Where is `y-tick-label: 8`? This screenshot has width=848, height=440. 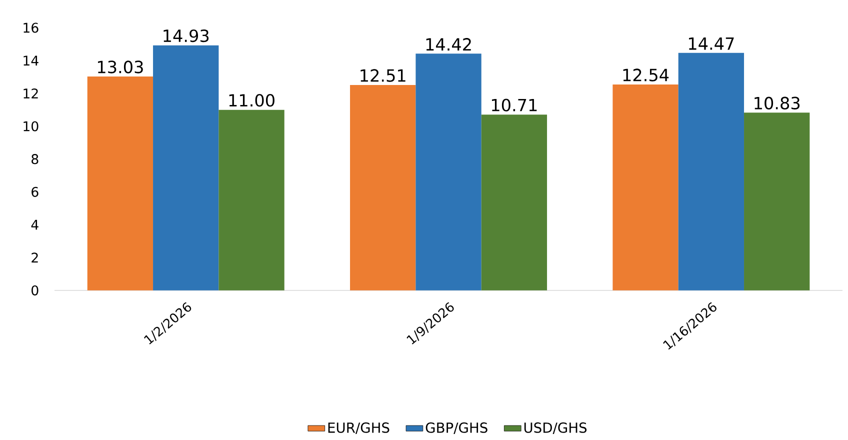
y-tick-label: 8 is located at coordinates (35, 159).